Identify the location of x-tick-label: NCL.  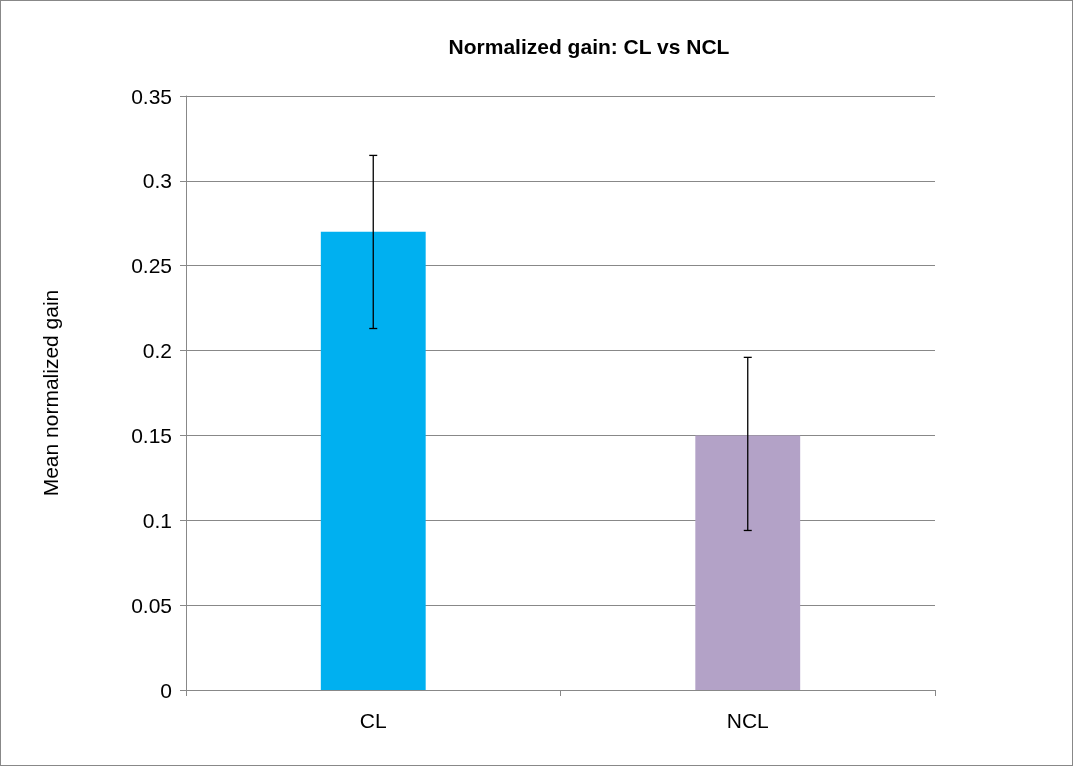
(747, 720).